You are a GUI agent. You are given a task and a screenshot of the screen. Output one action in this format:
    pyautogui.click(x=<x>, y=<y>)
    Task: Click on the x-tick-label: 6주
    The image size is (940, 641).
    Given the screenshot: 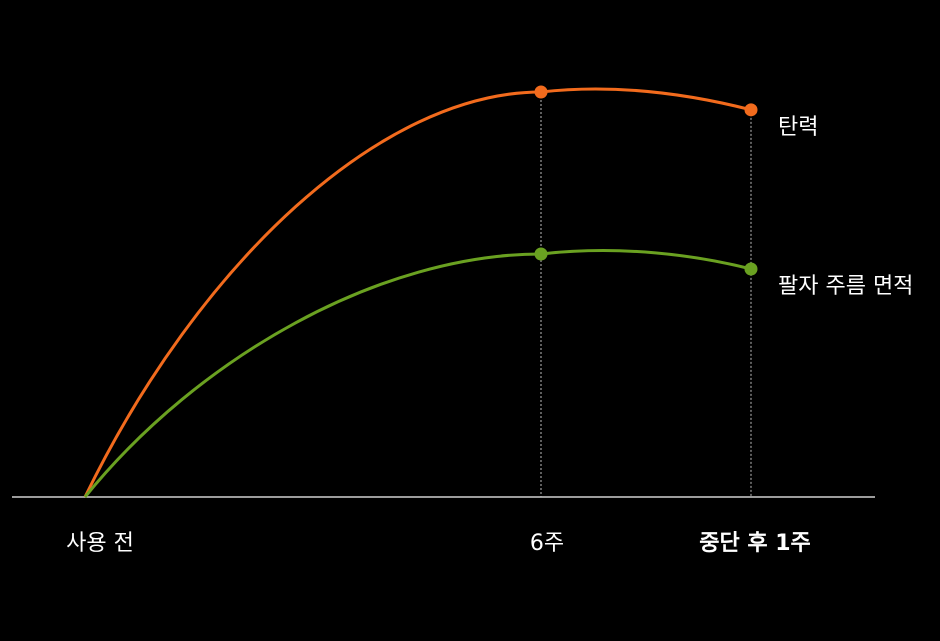 What is the action you would take?
    pyautogui.click(x=547, y=543)
    